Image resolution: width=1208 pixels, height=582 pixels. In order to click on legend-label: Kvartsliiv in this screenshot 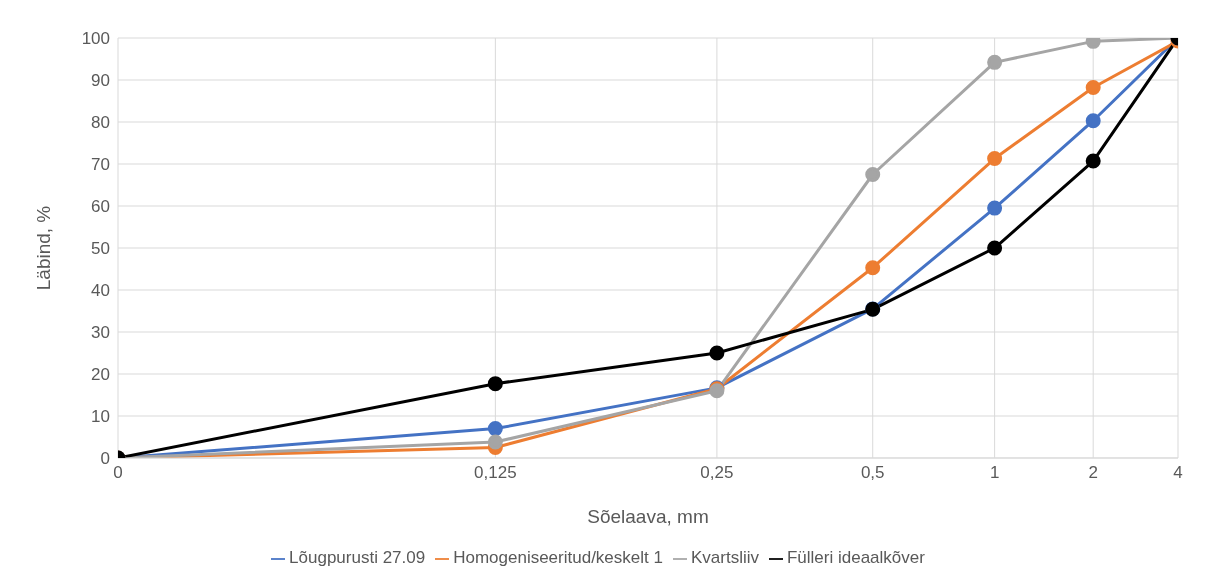, I will do `click(724, 557)`.